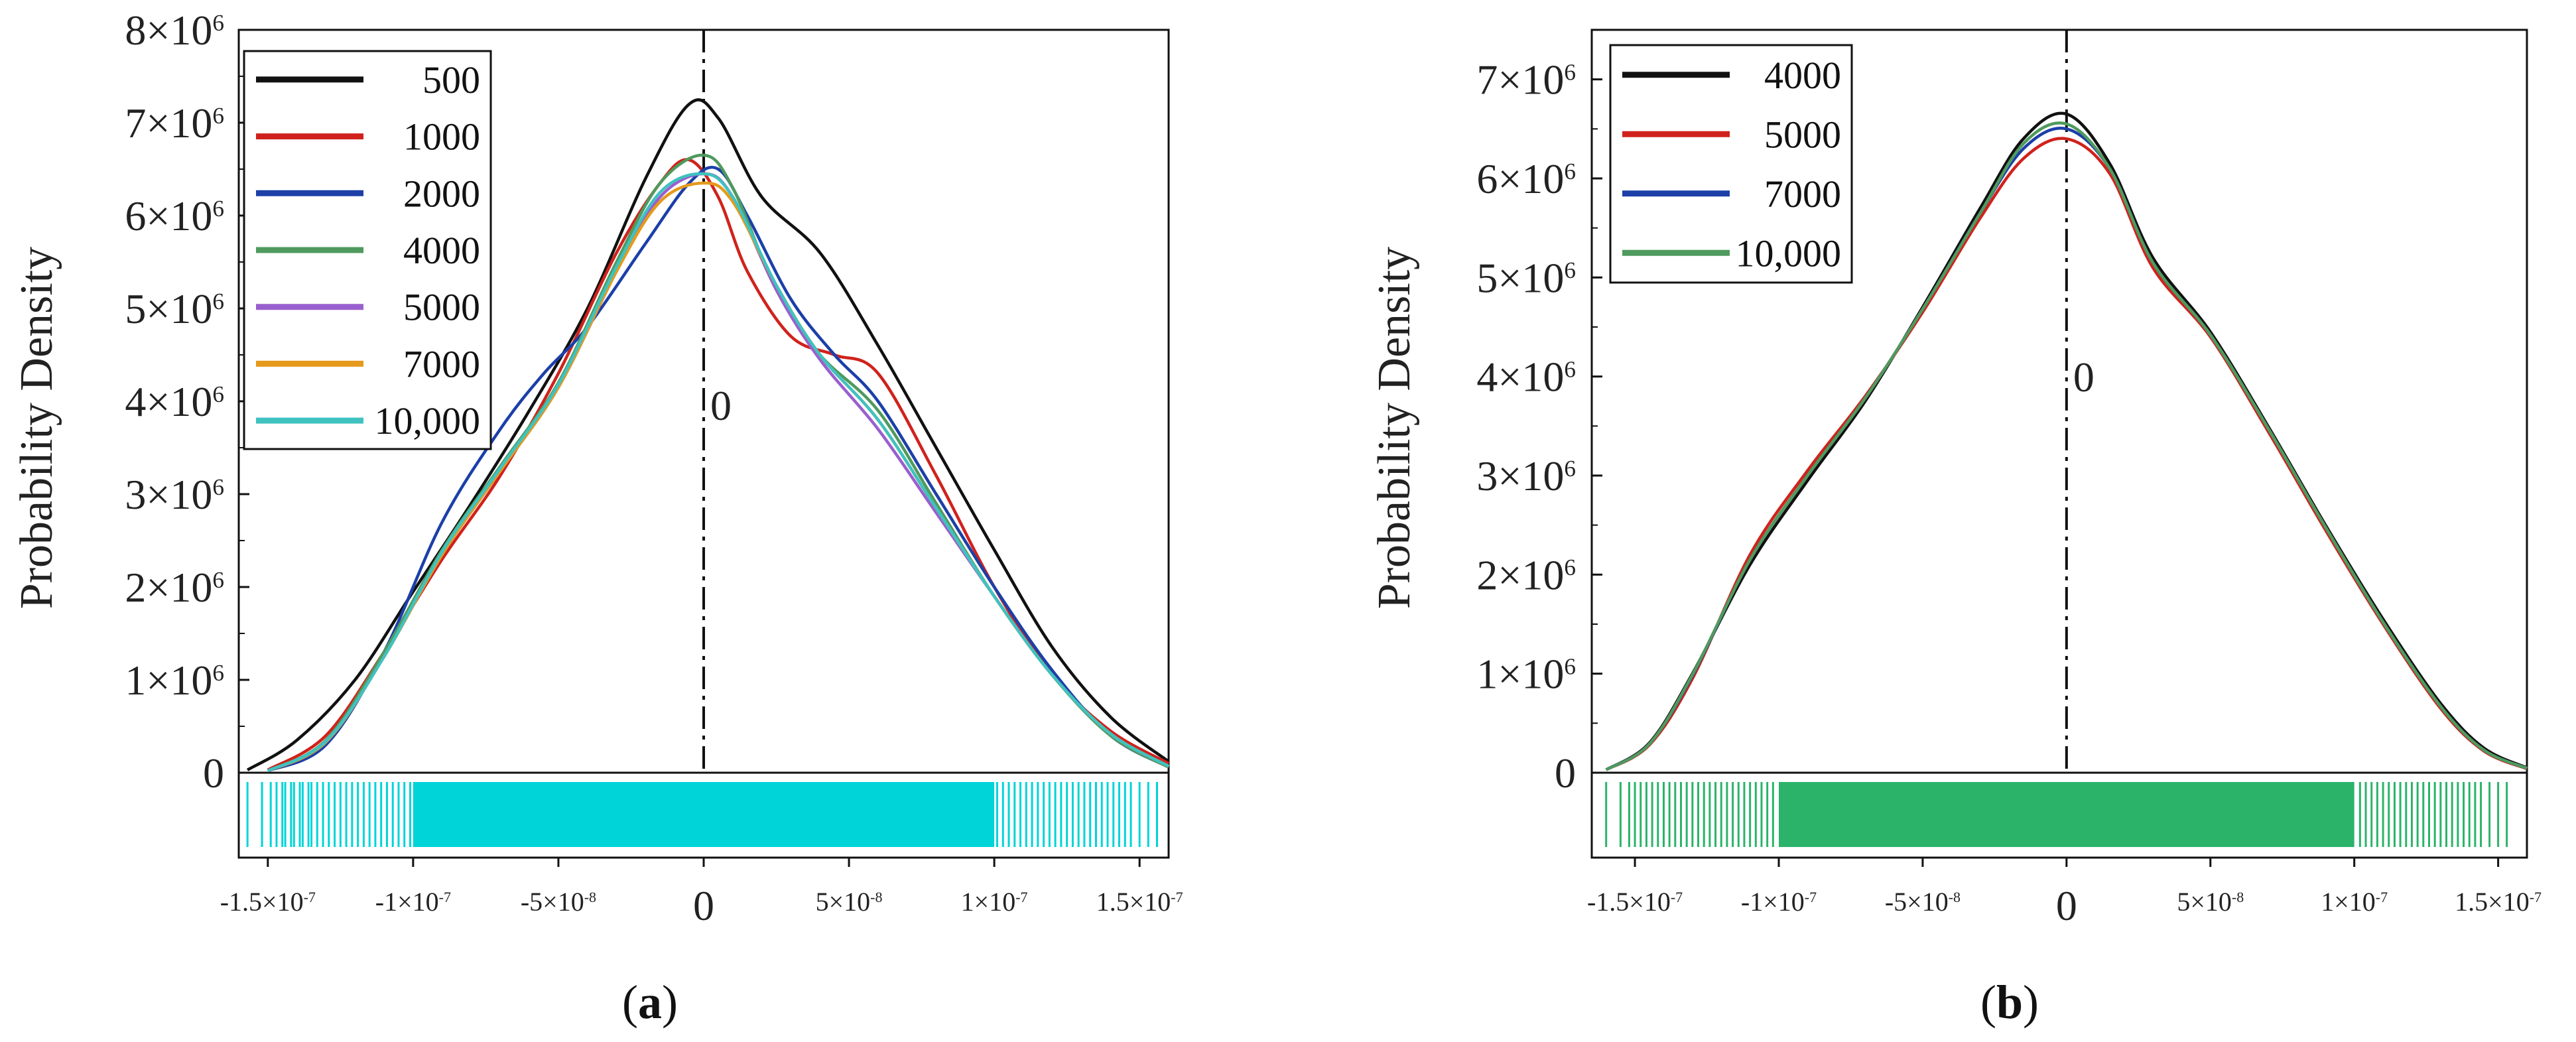  What do you see at coordinates (175, 30) in the screenshot?
I see `y-tick-label: 8×10⁶` at bounding box center [175, 30].